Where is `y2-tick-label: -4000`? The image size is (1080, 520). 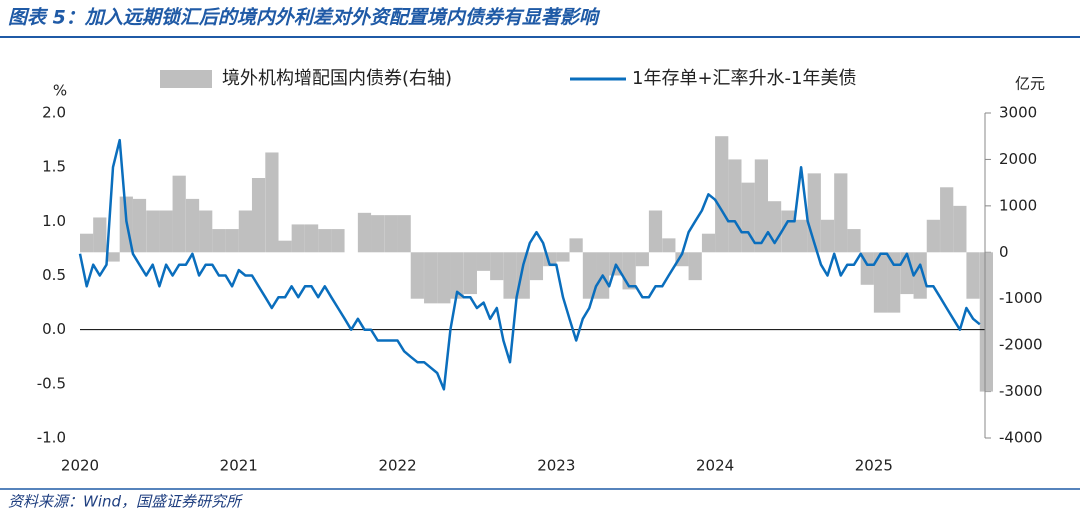
y2-tick-label: -4000 is located at coordinates (1021, 438).